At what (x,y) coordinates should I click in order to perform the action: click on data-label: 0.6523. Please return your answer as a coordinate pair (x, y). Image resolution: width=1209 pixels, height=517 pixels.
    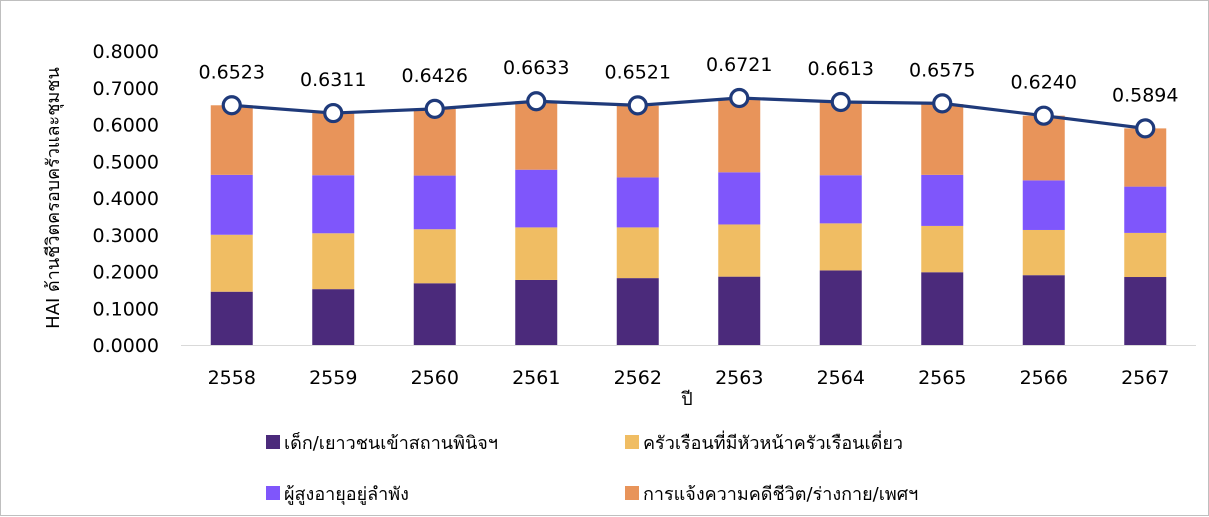
    Looking at the image, I should click on (232, 72).